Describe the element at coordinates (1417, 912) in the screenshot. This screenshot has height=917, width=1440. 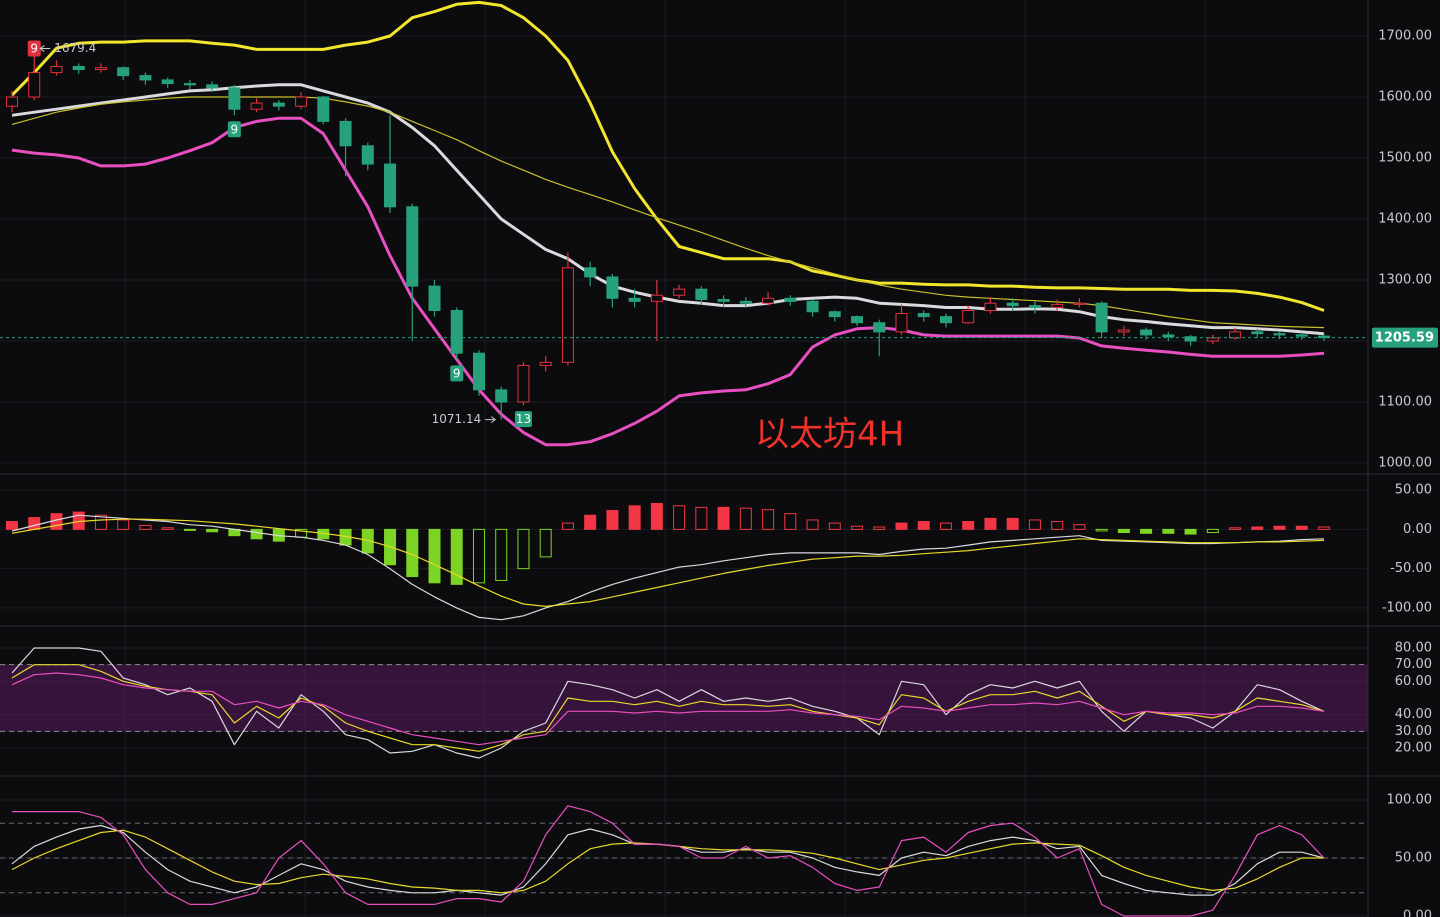
I see `y-tick-label: 0.00` at that location.